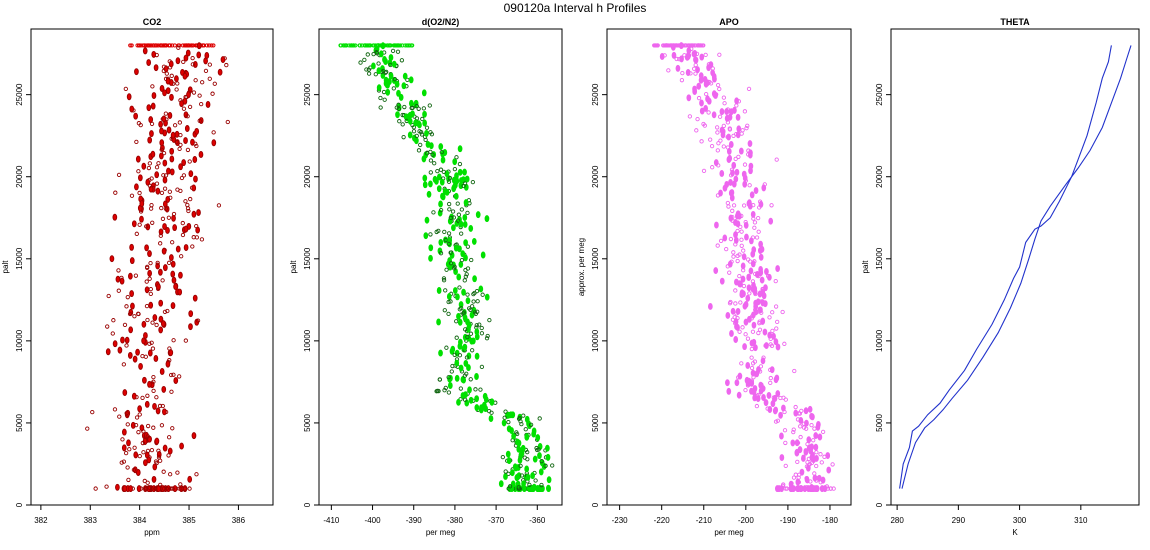 The width and height of the screenshot is (1150, 550). I want to click on panel-title: THETA, so click(1015, 22).